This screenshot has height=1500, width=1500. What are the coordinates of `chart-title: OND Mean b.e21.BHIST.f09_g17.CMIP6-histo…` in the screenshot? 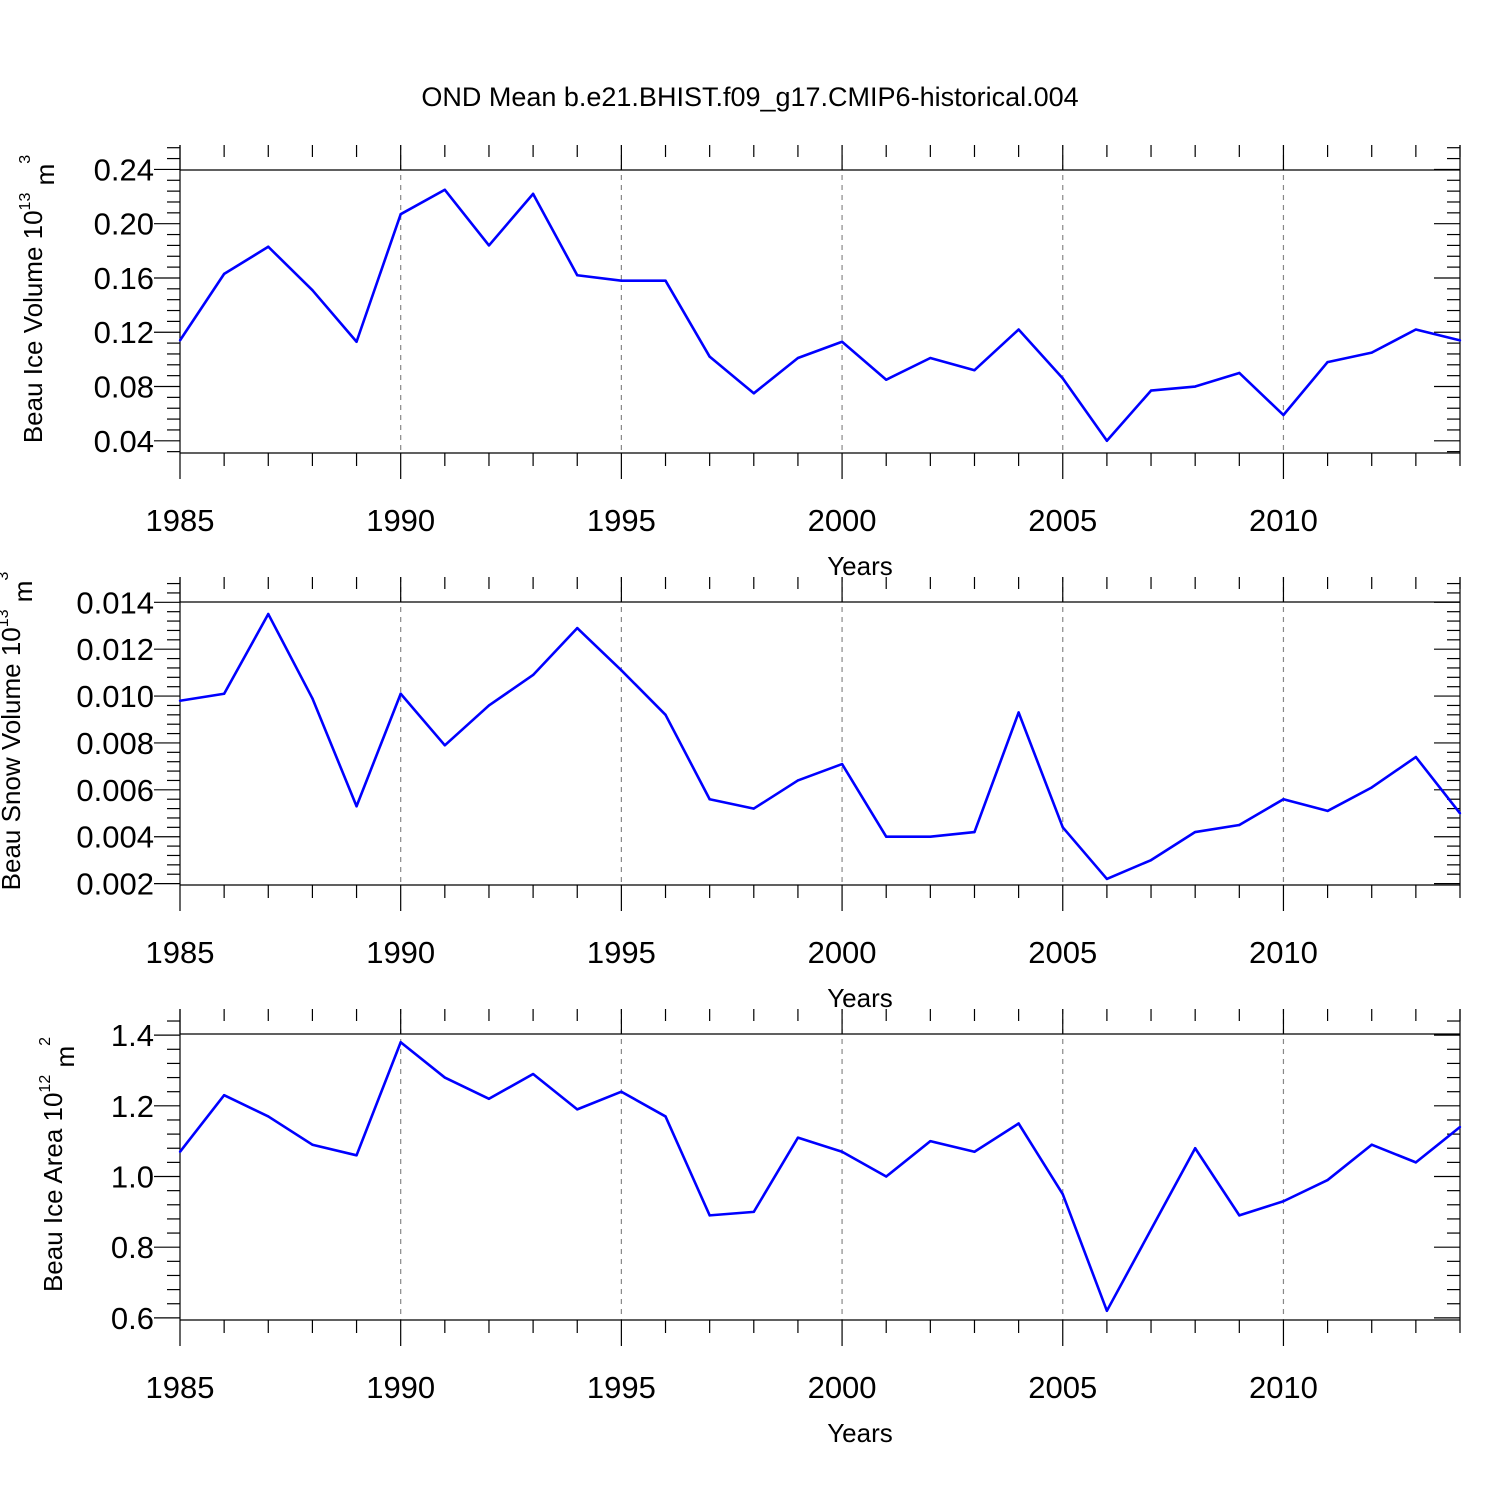 It's located at (749, 97).